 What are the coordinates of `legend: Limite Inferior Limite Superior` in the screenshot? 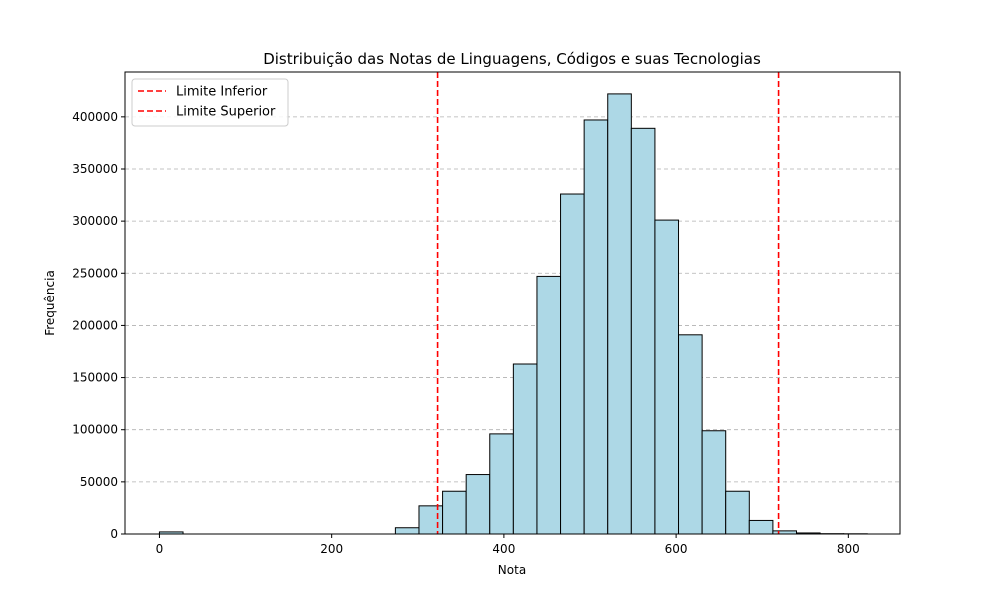 It's located at (210, 102).